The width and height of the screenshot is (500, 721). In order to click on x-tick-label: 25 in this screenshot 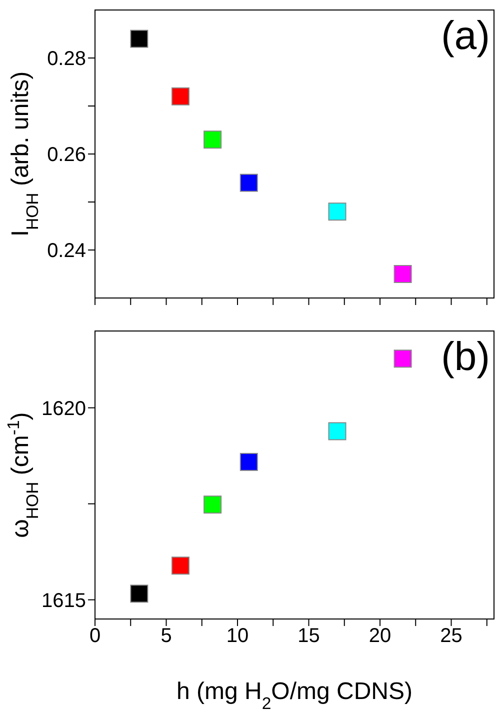, I will do `click(451, 636)`.